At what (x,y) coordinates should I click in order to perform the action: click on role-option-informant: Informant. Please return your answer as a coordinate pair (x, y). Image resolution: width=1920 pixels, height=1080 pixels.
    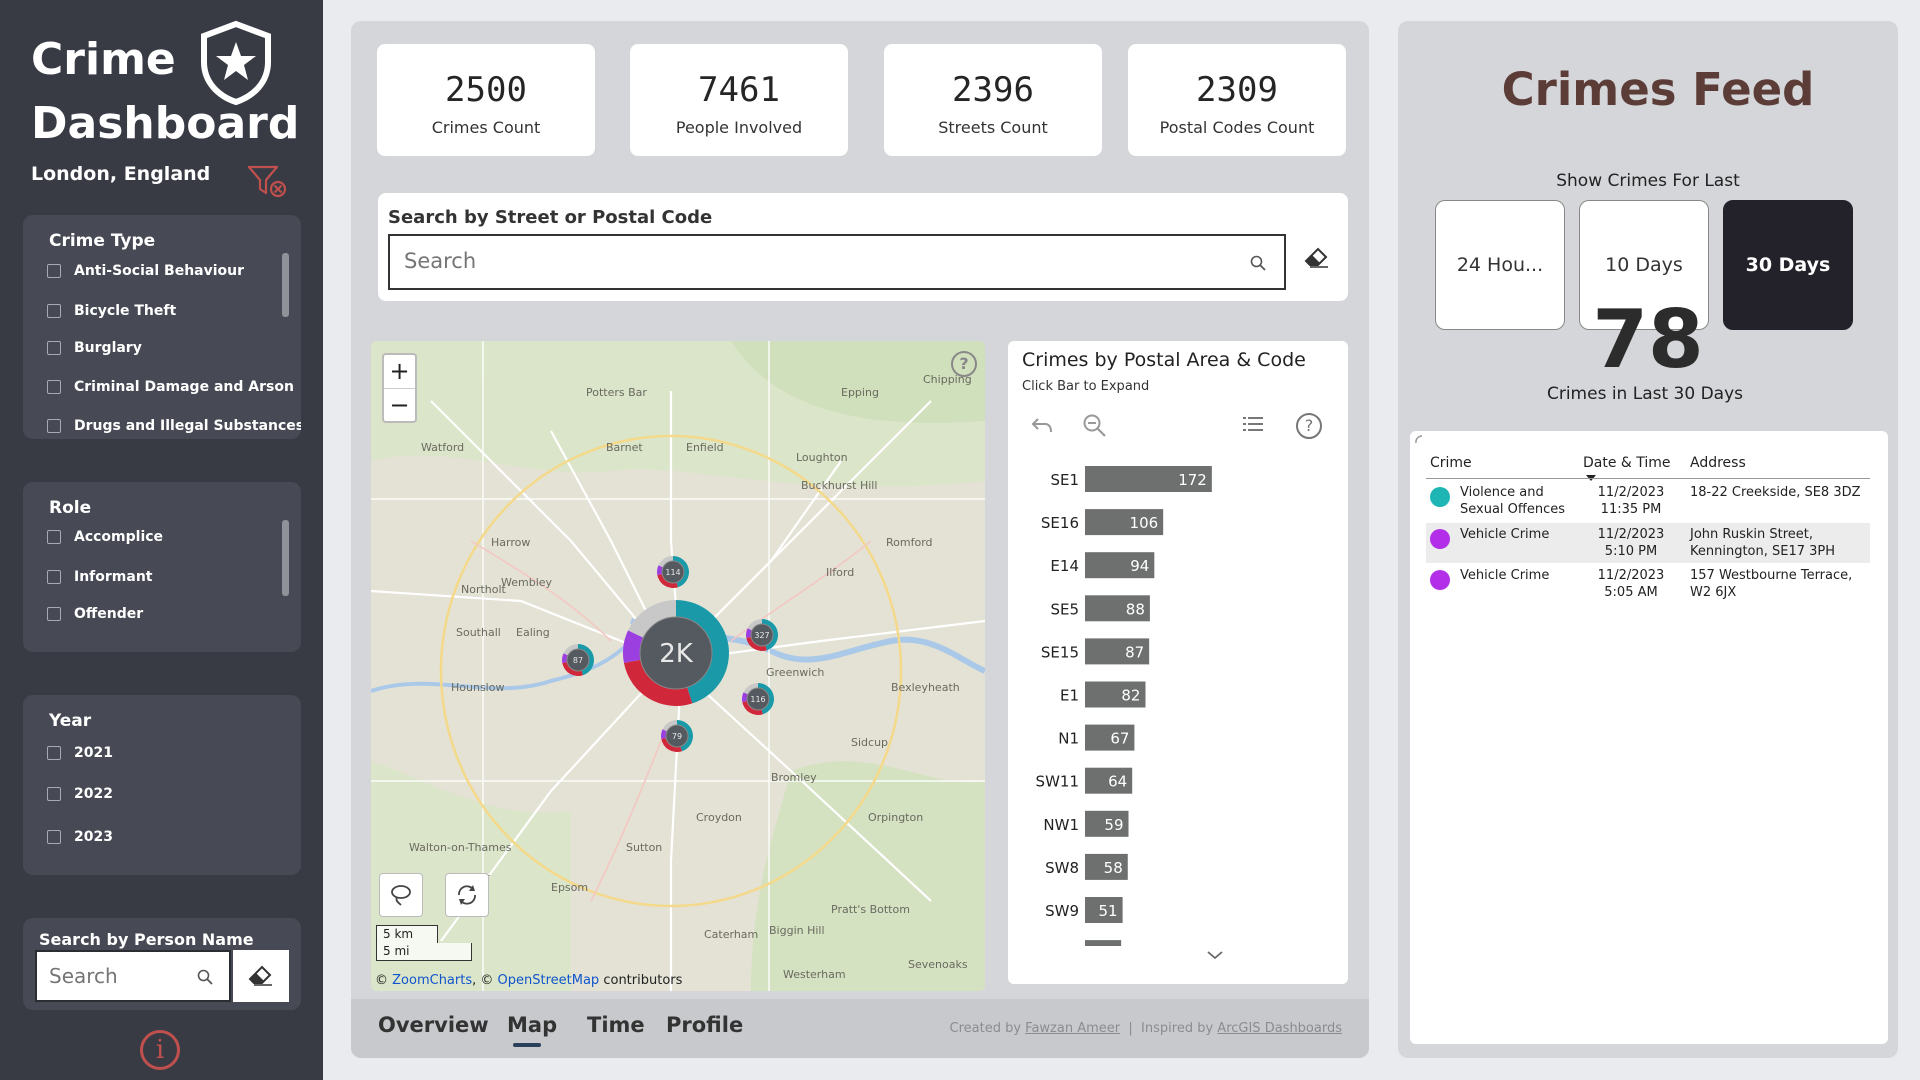
    Looking at the image, I should click on (99, 577).